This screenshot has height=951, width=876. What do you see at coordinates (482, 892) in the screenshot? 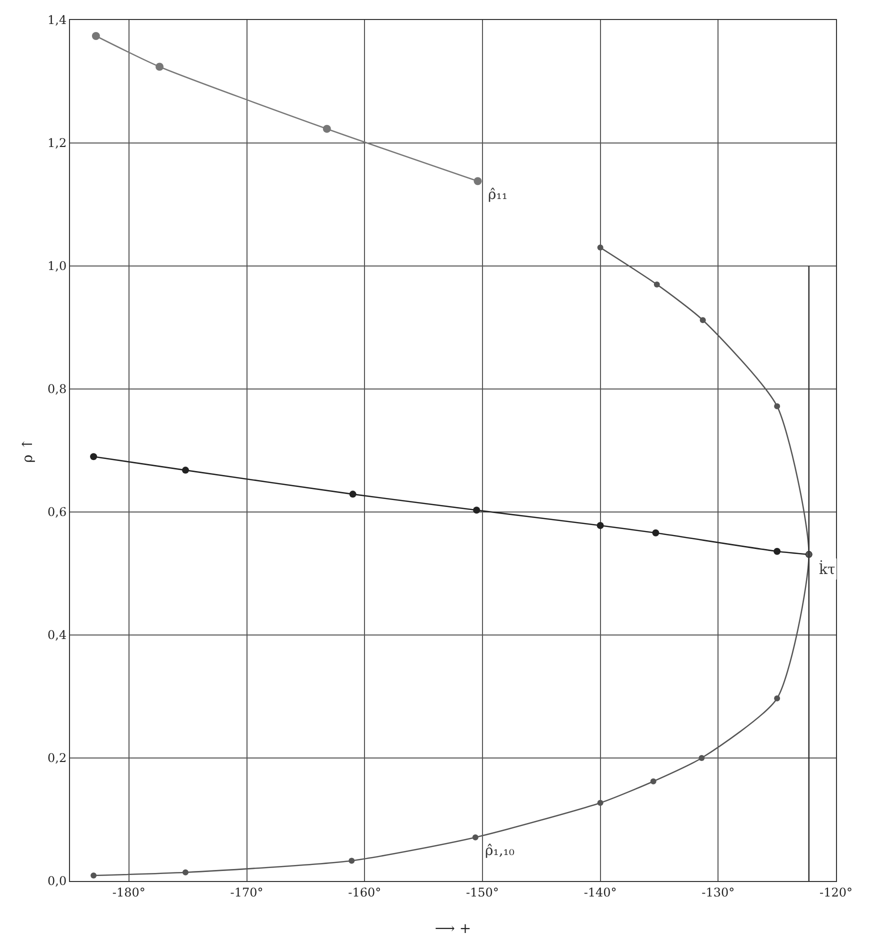
I see `x-tick-label: -150°` at bounding box center [482, 892].